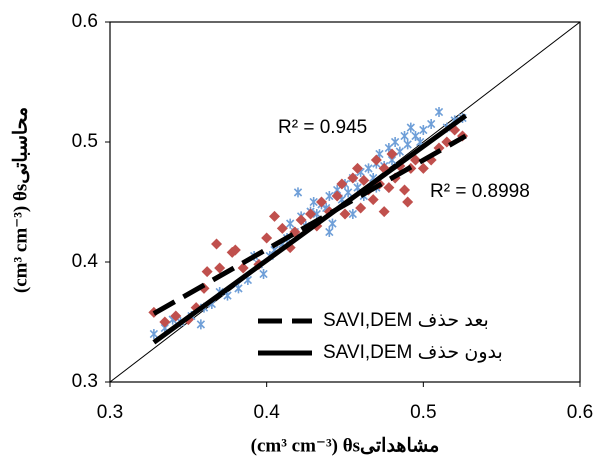 This screenshot has height=465, width=595. What do you see at coordinates (580, 412) in the screenshot?
I see `x-tick-label: 0.6` at bounding box center [580, 412].